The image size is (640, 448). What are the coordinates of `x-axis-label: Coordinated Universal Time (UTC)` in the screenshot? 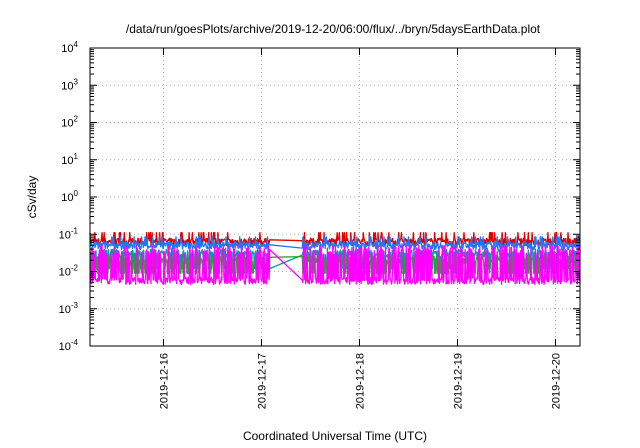 It's located at (335, 436).